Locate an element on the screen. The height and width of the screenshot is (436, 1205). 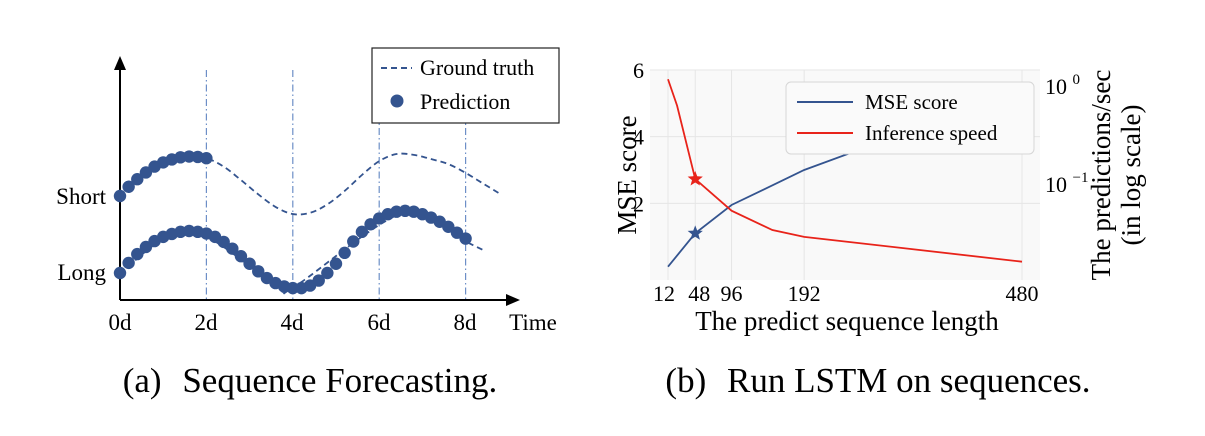
panel-a-x-tick-6d: 6d is located at coordinates (380, 322).